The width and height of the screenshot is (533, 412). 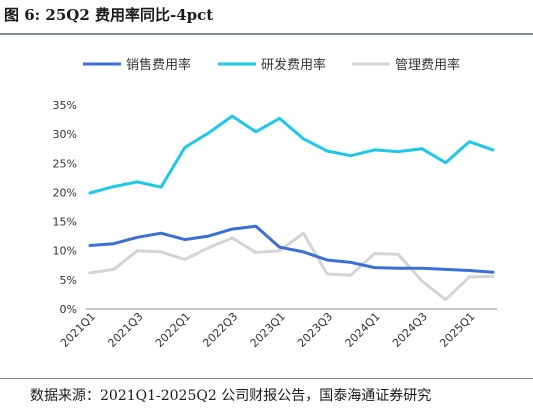 What do you see at coordinates (266, 378) in the screenshot?
I see `source-divider` at bounding box center [266, 378].